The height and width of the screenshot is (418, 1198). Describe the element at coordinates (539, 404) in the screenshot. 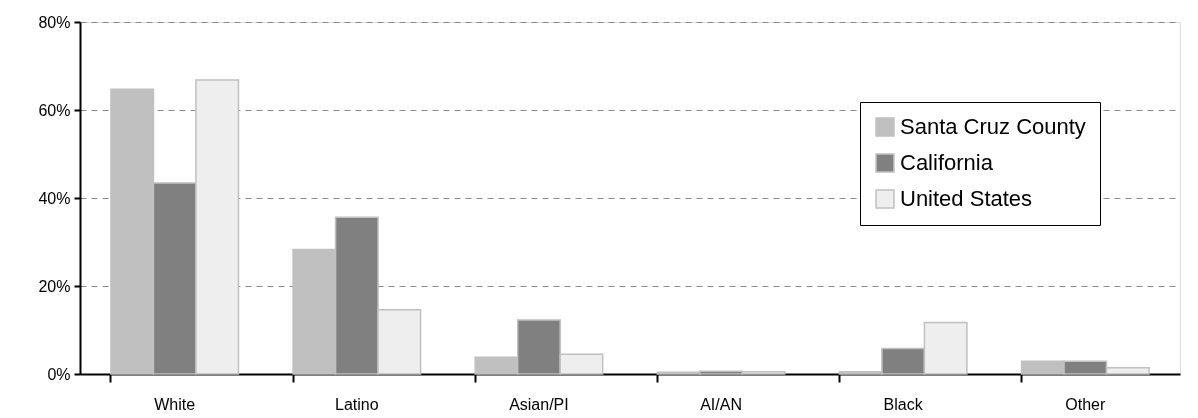

I see `x-tick-label: Asian/PI` at that location.